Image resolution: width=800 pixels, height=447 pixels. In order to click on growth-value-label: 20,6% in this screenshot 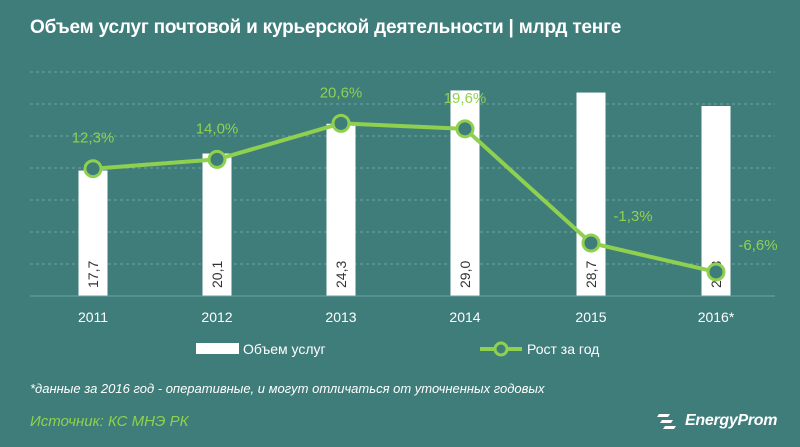, I will do `click(341, 92)`.